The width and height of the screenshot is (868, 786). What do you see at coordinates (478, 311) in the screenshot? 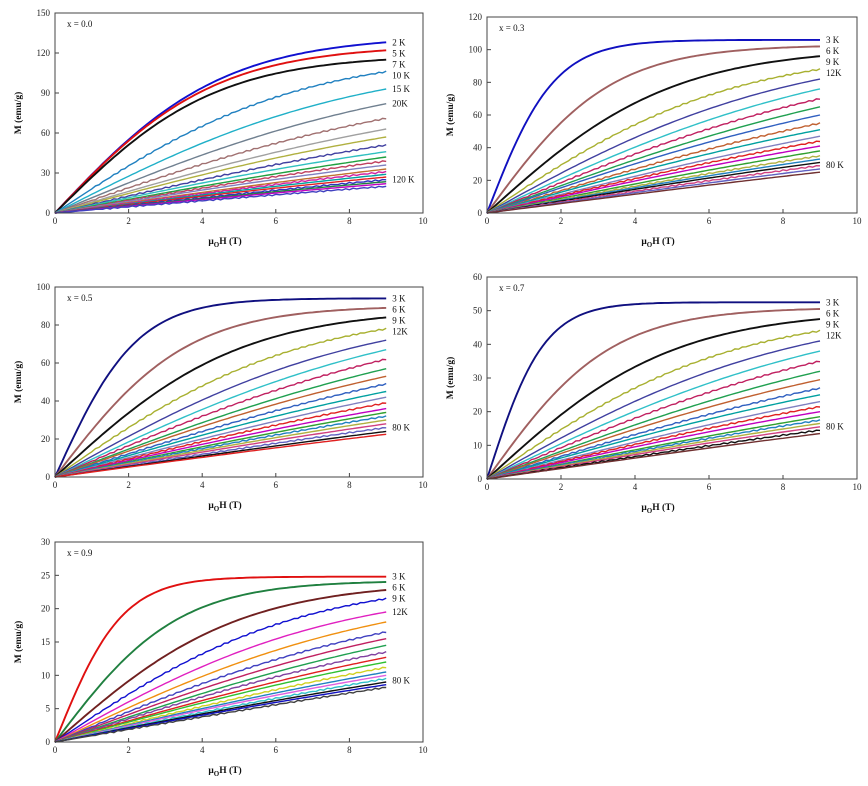
I see `y-tick-label: 50` at bounding box center [478, 311].